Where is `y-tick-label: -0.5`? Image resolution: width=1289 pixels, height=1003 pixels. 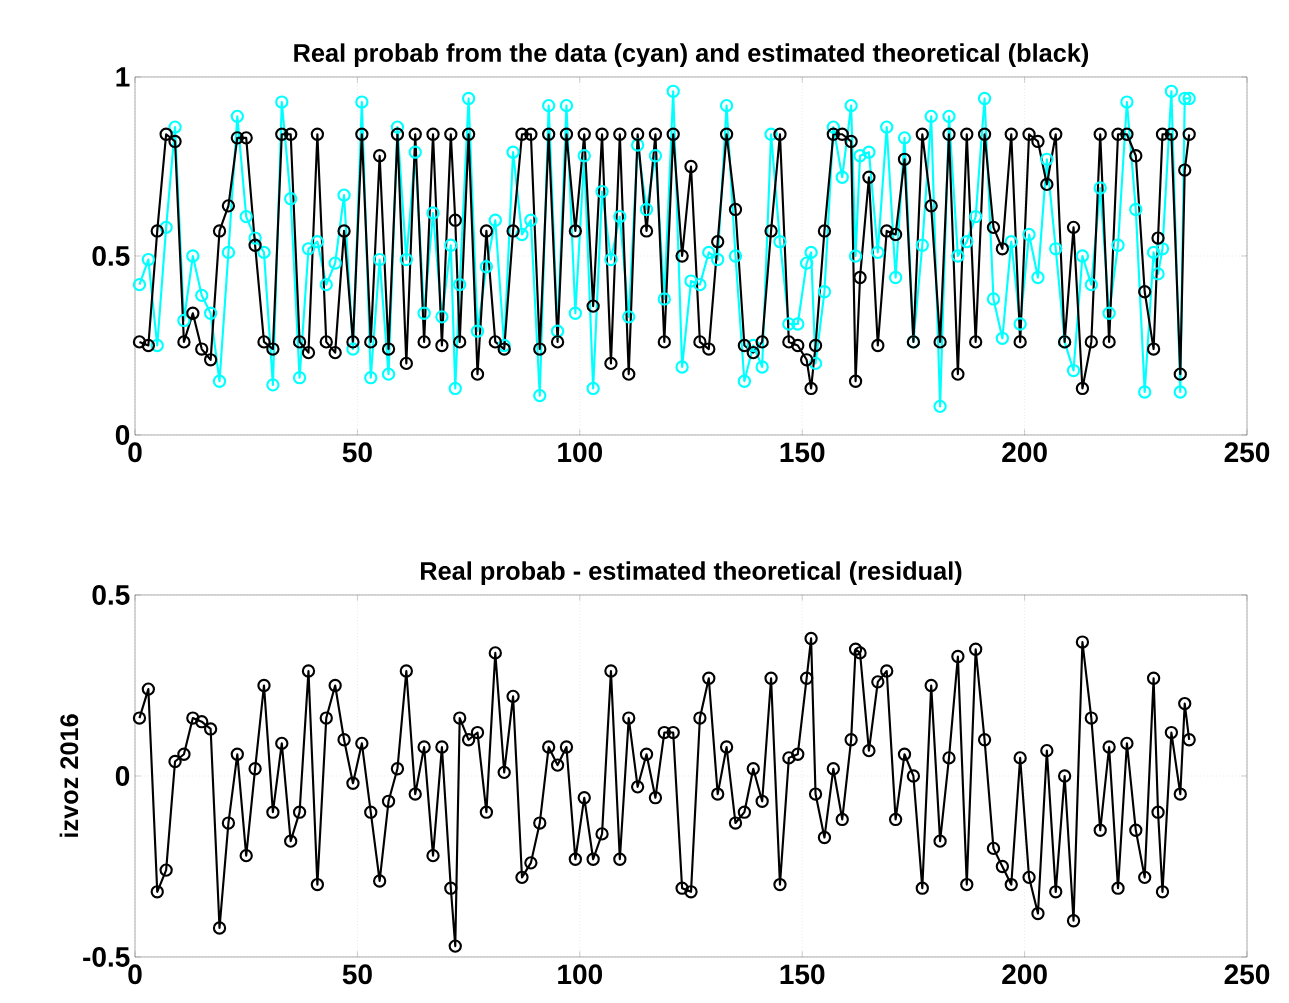 y-tick-label: -0.5 is located at coordinates (106, 957).